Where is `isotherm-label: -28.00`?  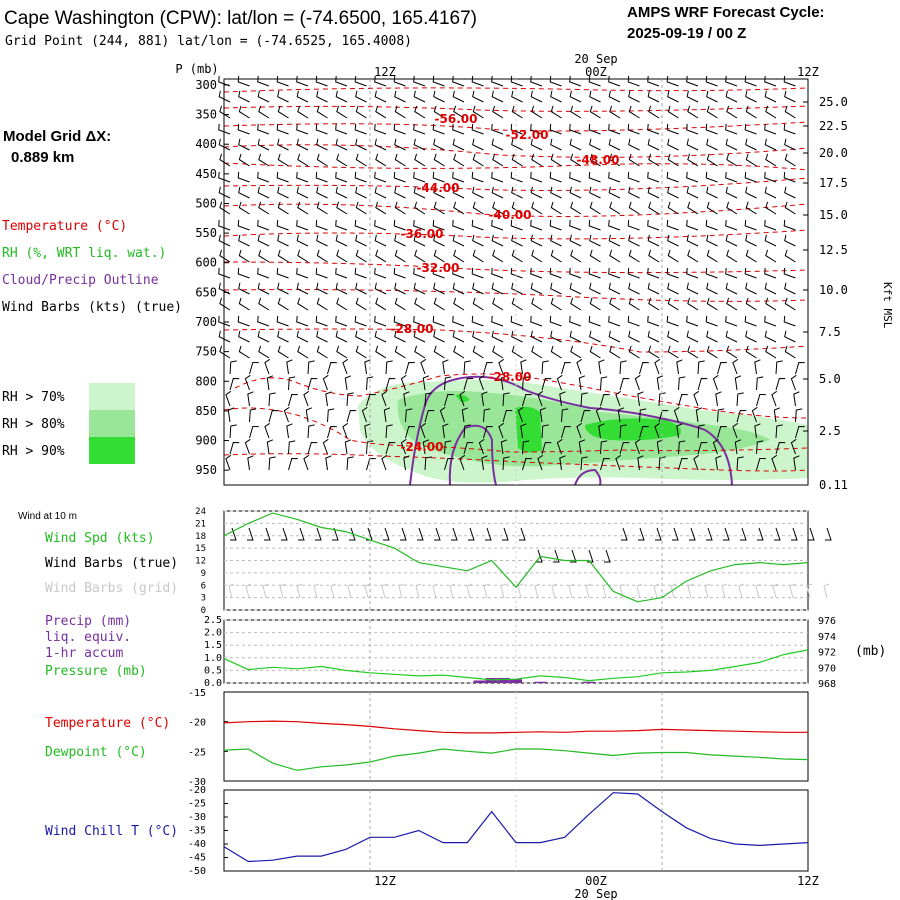
isotherm-label: -28.00 is located at coordinates (510, 377).